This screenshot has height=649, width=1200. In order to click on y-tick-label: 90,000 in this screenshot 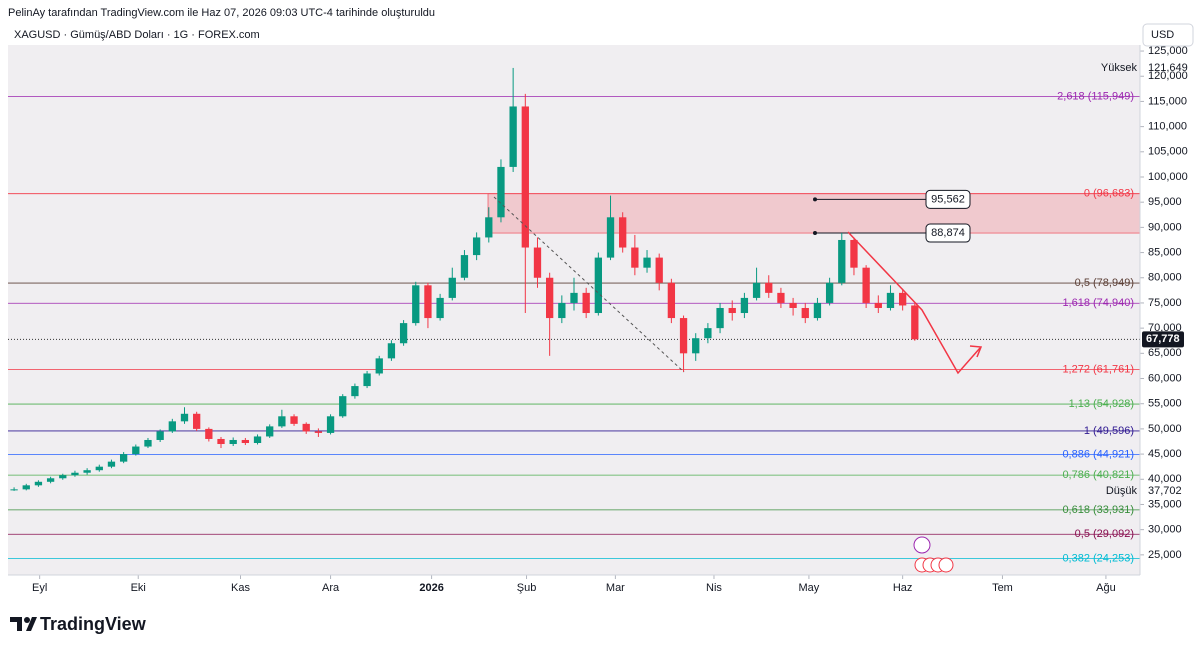, I will do `click(1165, 227)`.